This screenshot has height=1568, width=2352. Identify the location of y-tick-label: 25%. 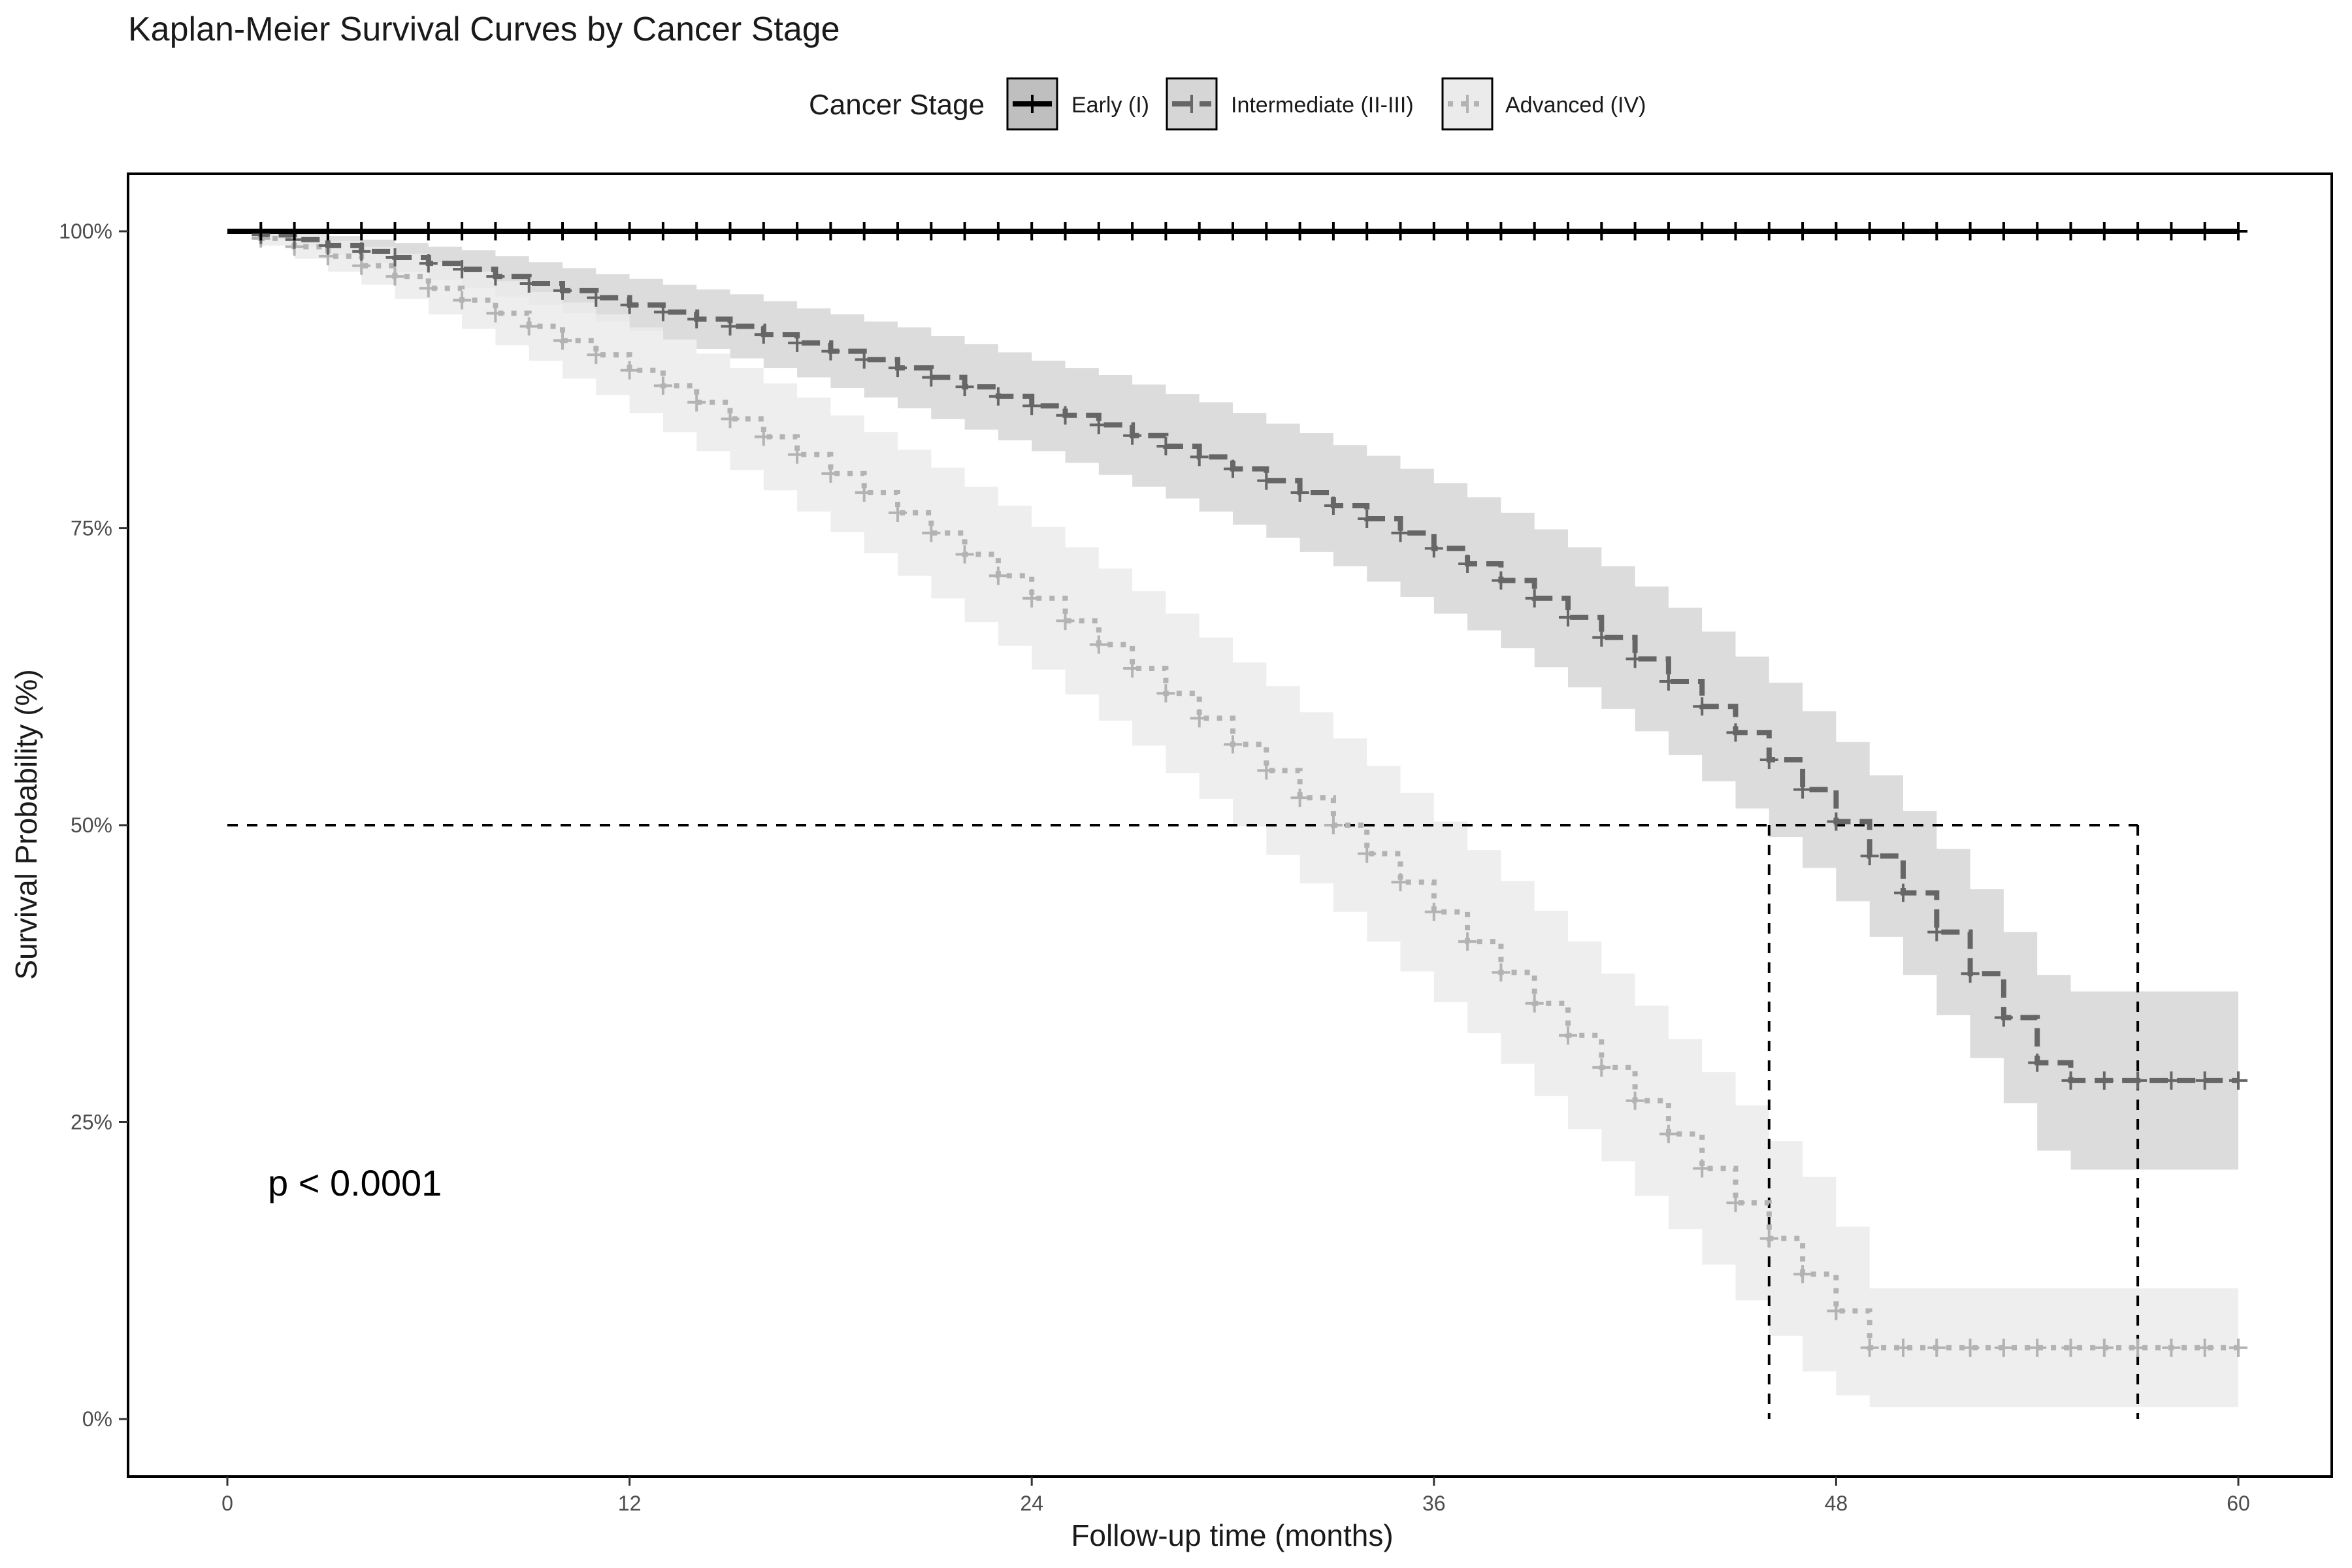
(91, 1122).